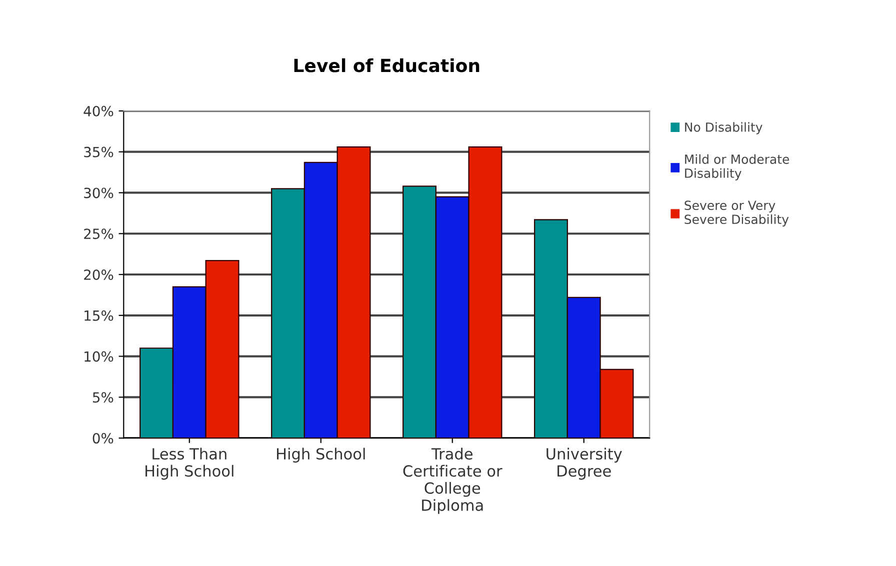 The height and width of the screenshot is (566, 896). Describe the element at coordinates (452, 481) in the screenshot. I see `x-tick-label: Trade Certificate or College Diploma` at that location.